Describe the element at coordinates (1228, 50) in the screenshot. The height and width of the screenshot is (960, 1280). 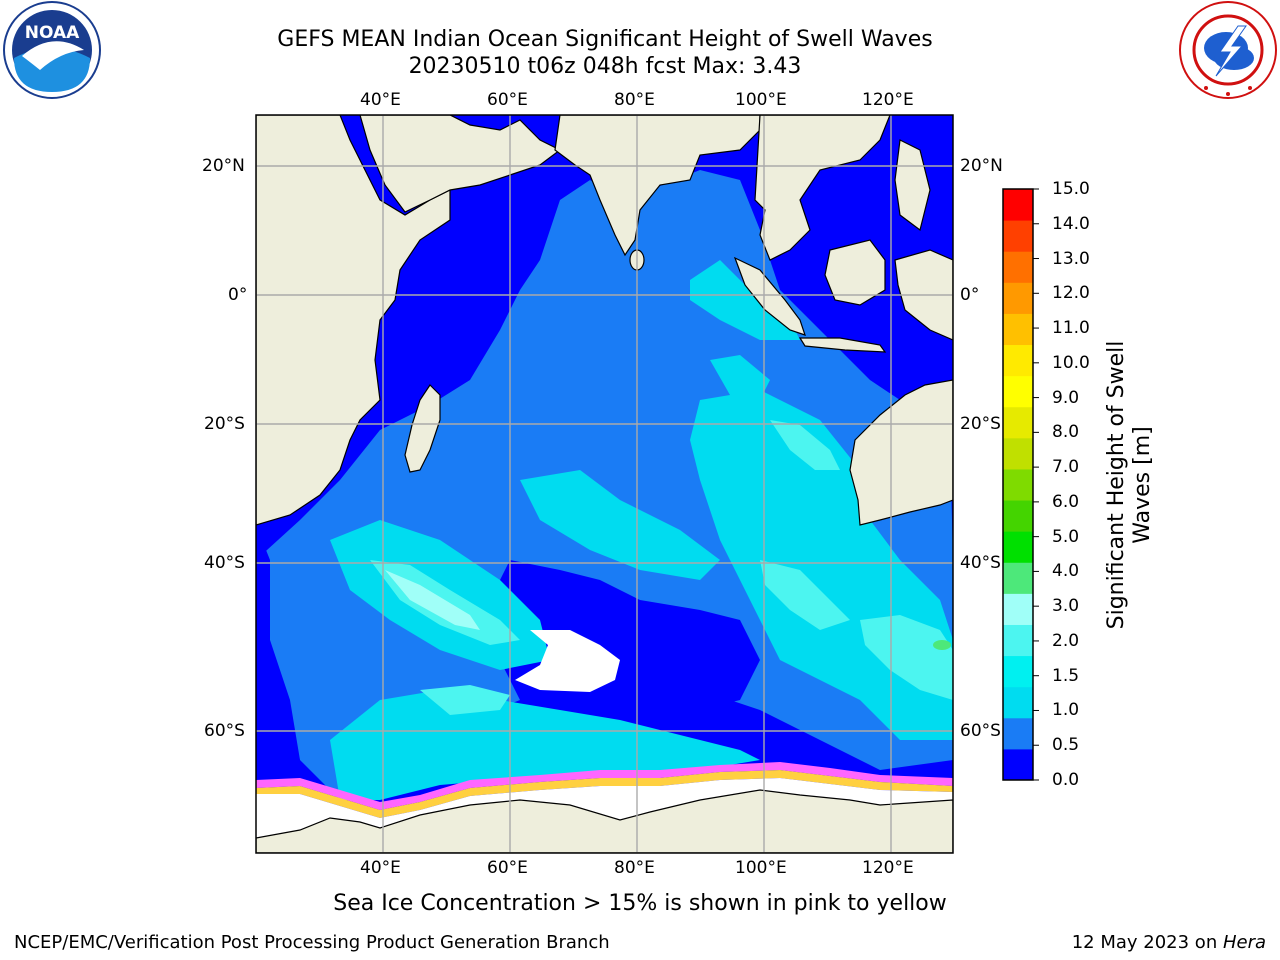
I see `nws-logo` at that location.